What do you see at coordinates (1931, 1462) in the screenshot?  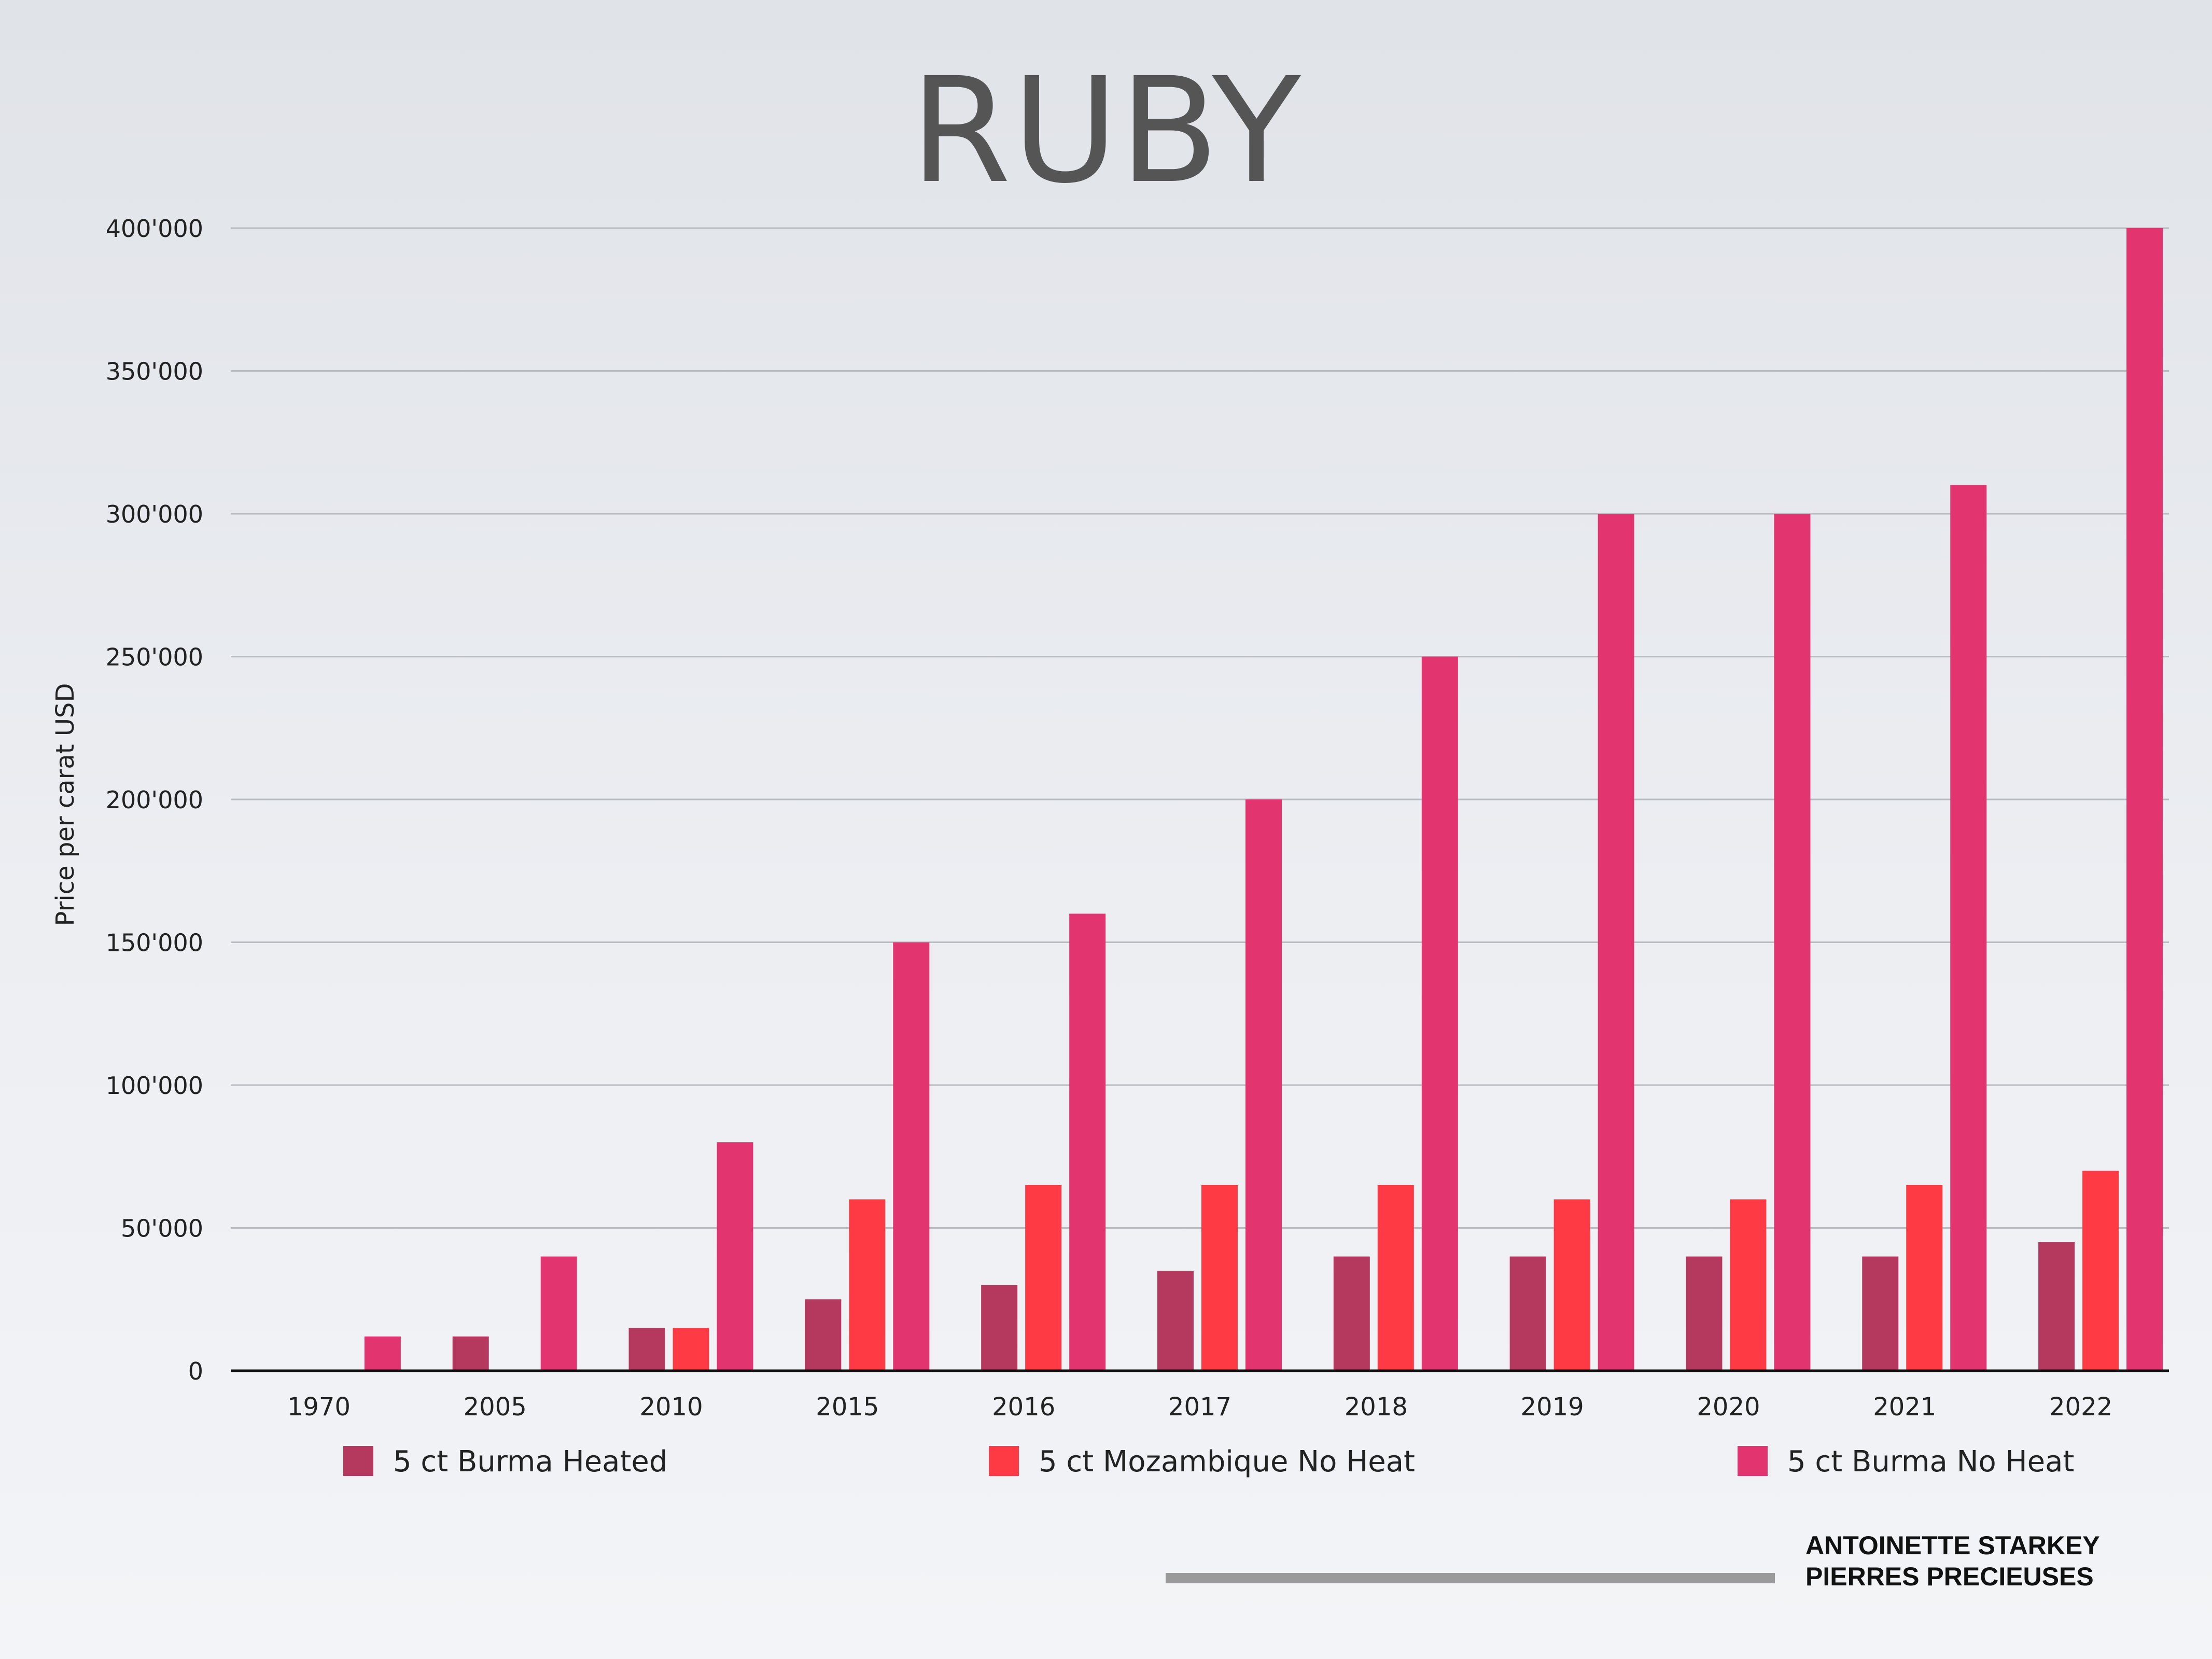 I see `legend-label-burma-no-heat: 5 ct Burma No Heat` at bounding box center [1931, 1462].